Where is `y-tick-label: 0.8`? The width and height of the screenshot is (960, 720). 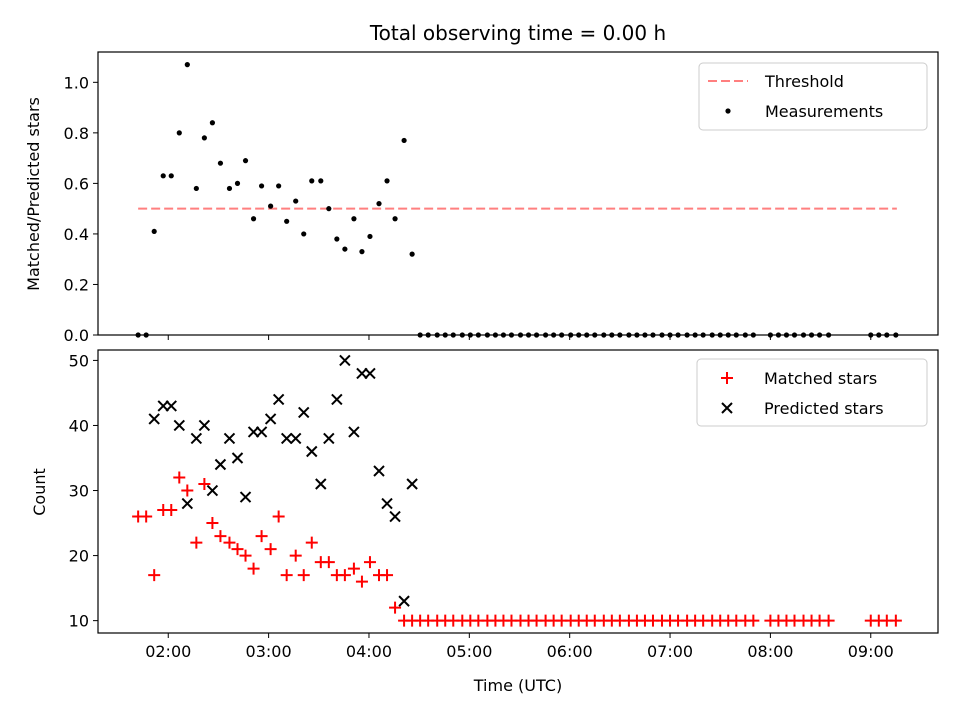 y-tick-label: 0.8 is located at coordinates (76, 133).